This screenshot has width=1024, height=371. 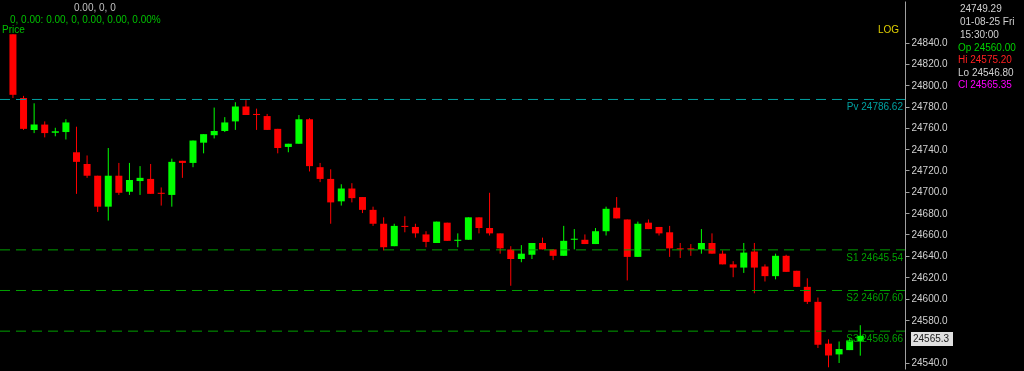 What do you see at coordinates (930, 170) in the screenshot?
I see `y-tick-label: 24720.0` at bounding box center [930, 170].